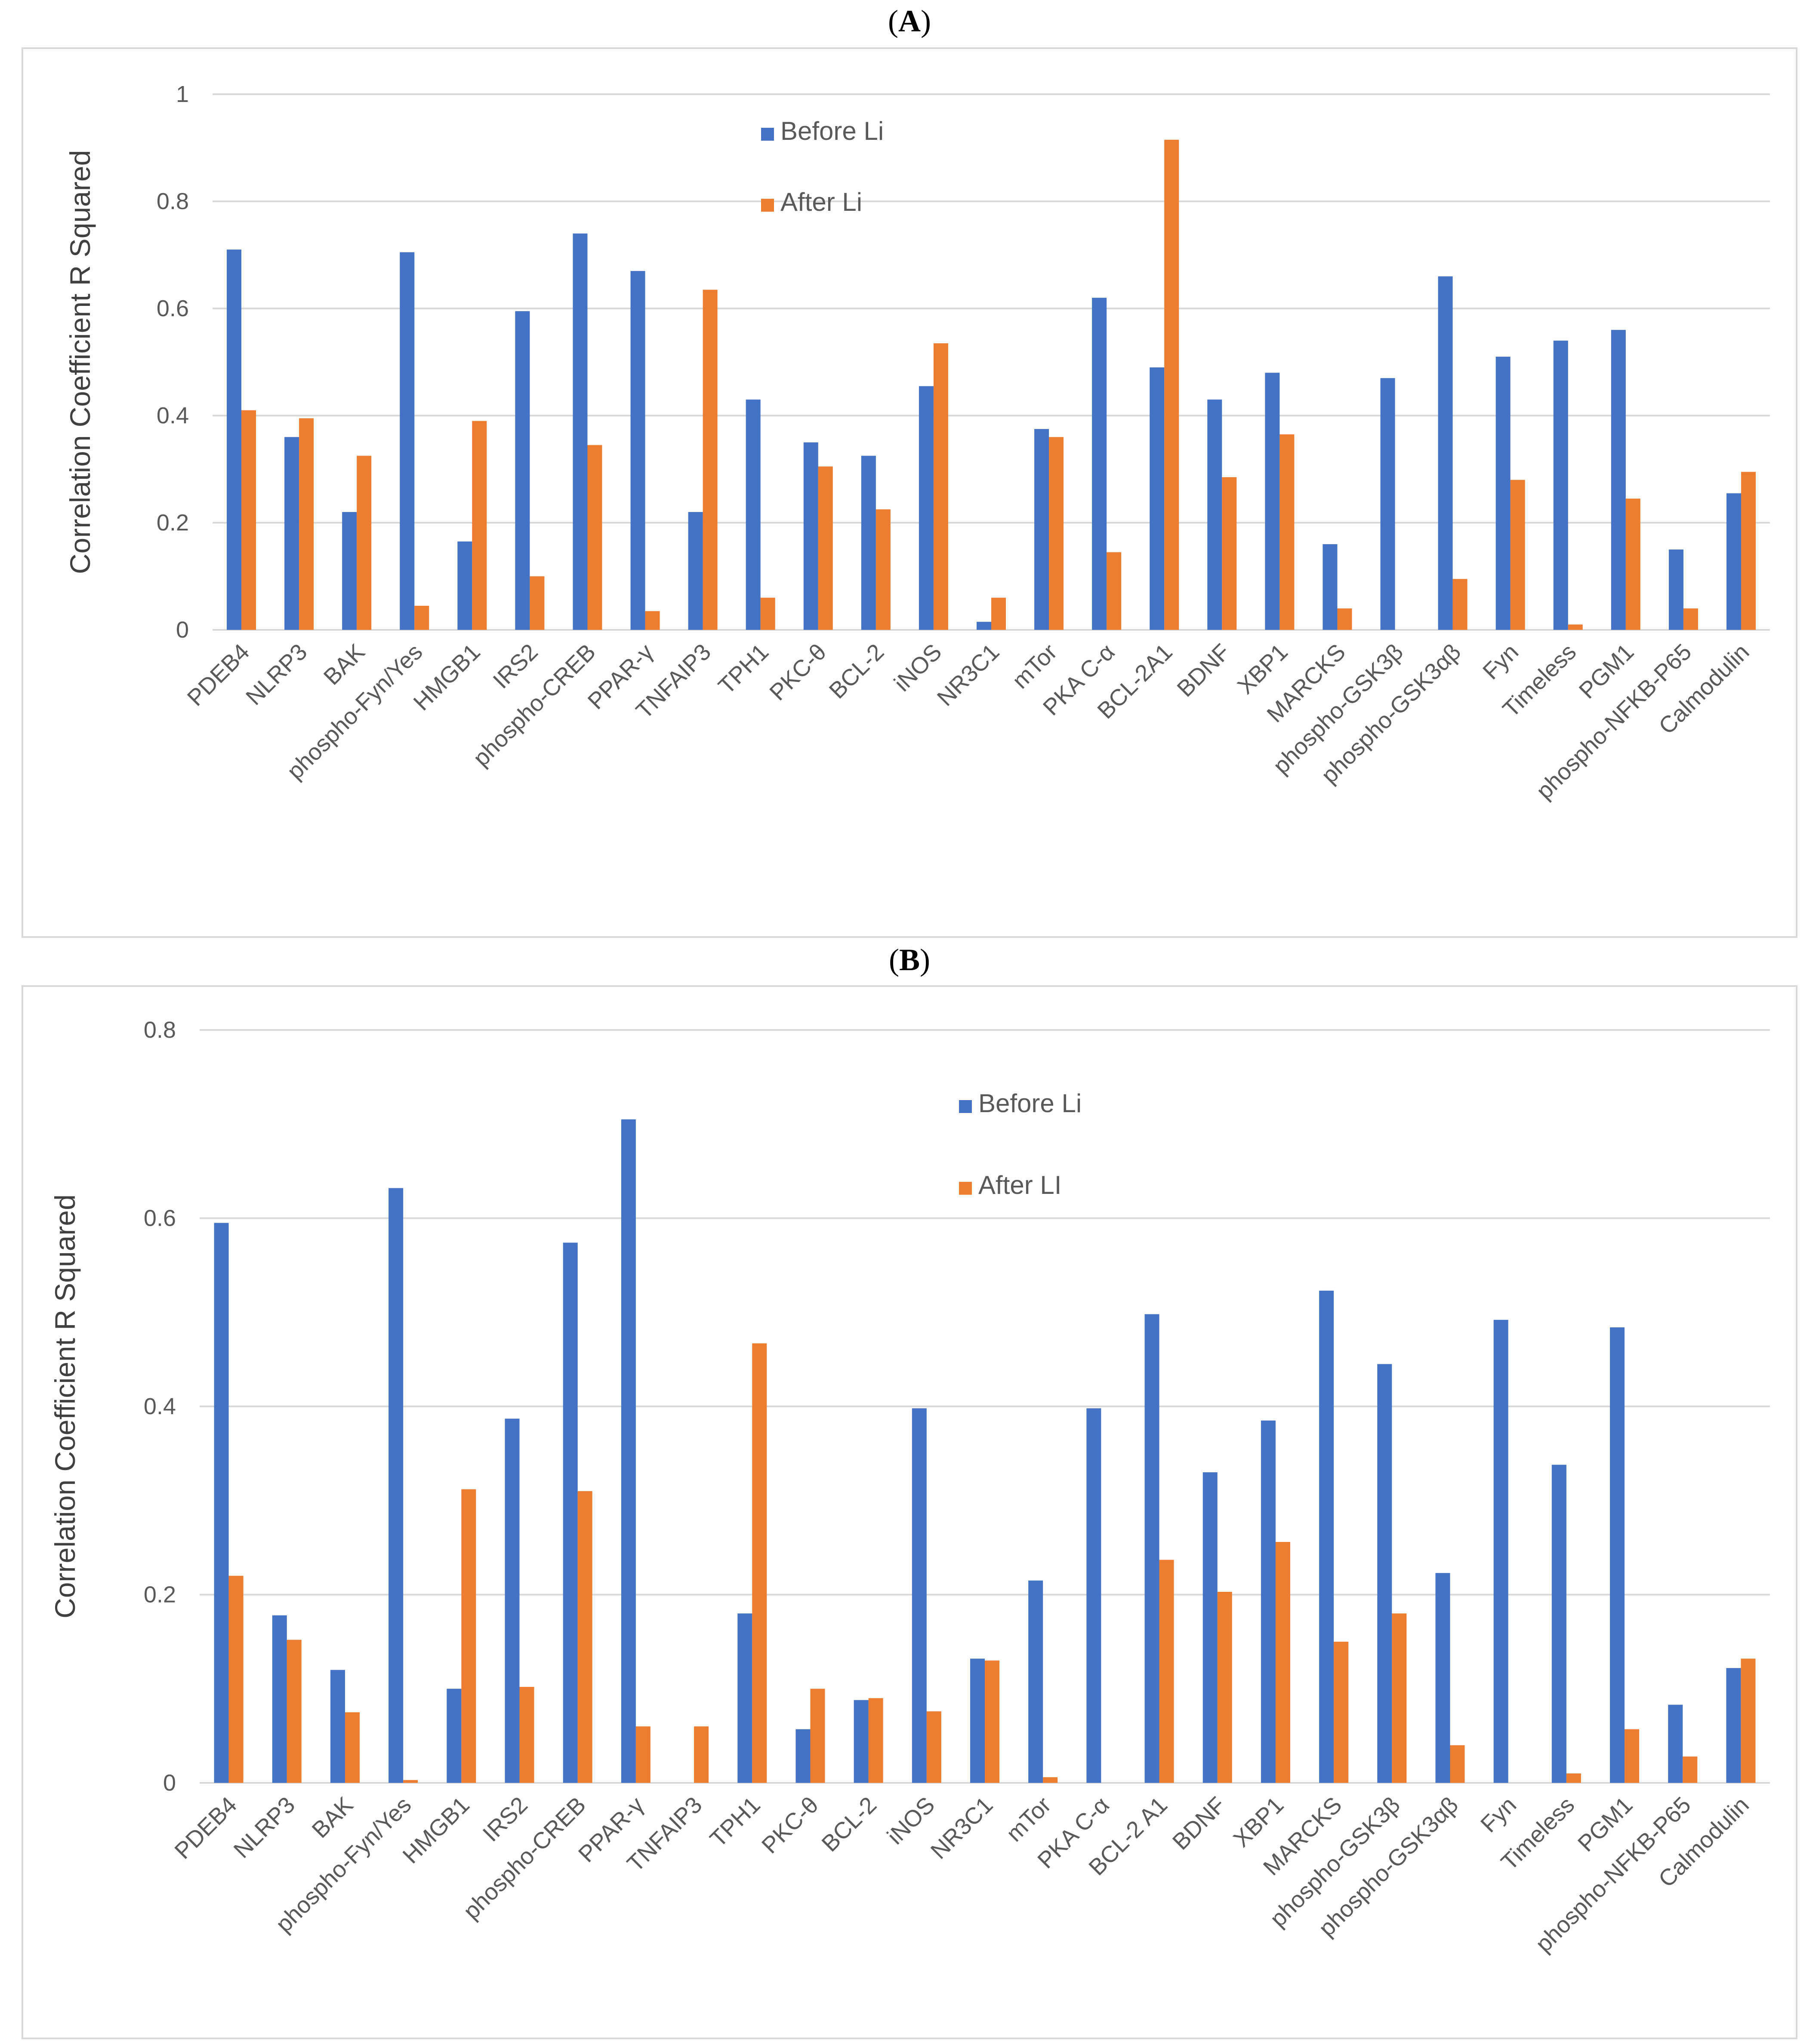 The height and width of the screenshot is (2044, 1819). What do you see at coordinates (505, 1819) in the screenshot?
I see `x-tick-label: IRS2` at bounding box center [505, 1819].